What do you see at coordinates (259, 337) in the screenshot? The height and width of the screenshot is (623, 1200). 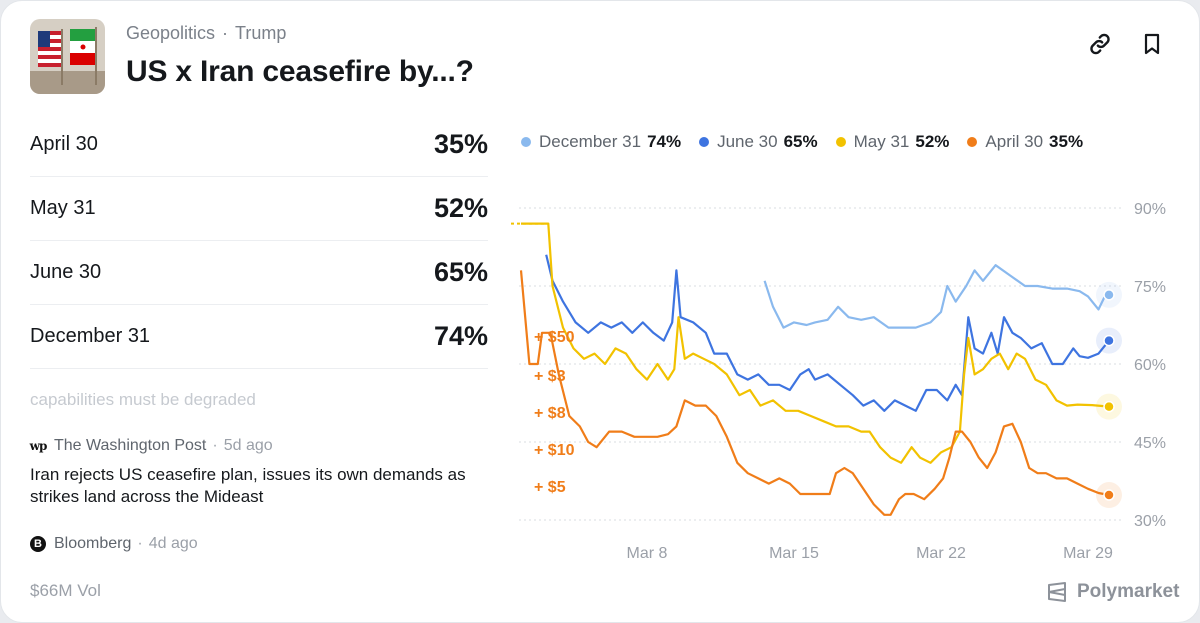 I see `outcome-row-december-31: December 31 74%` at bounding box center [259, 337].